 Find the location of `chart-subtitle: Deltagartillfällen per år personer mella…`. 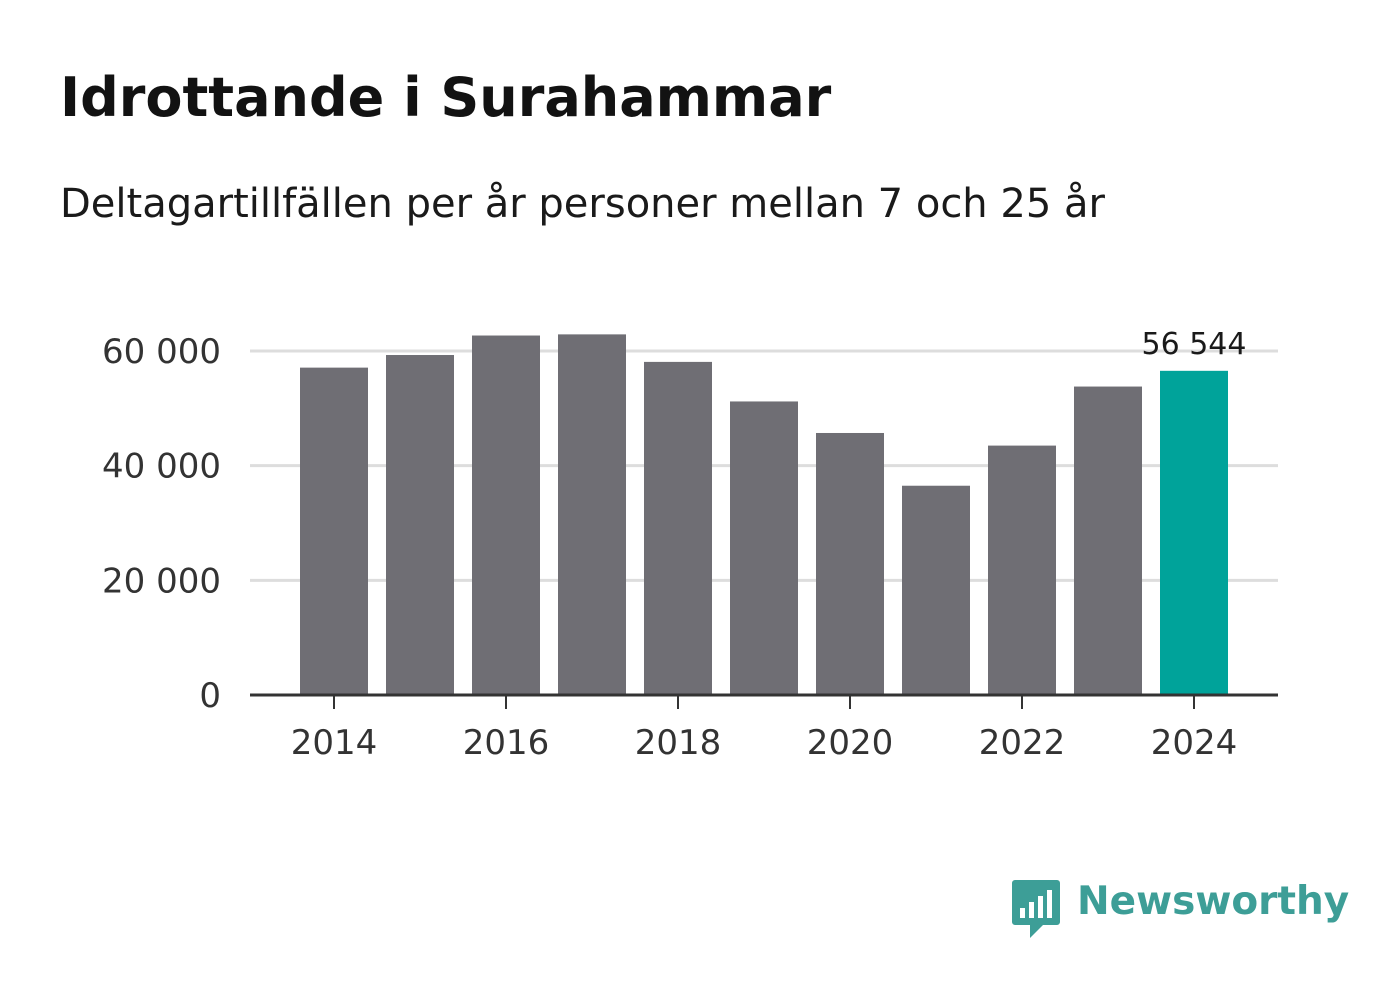

chart-subtitle: Deltagartillfällen per år personer mella… is located at coordinates (582, 204).